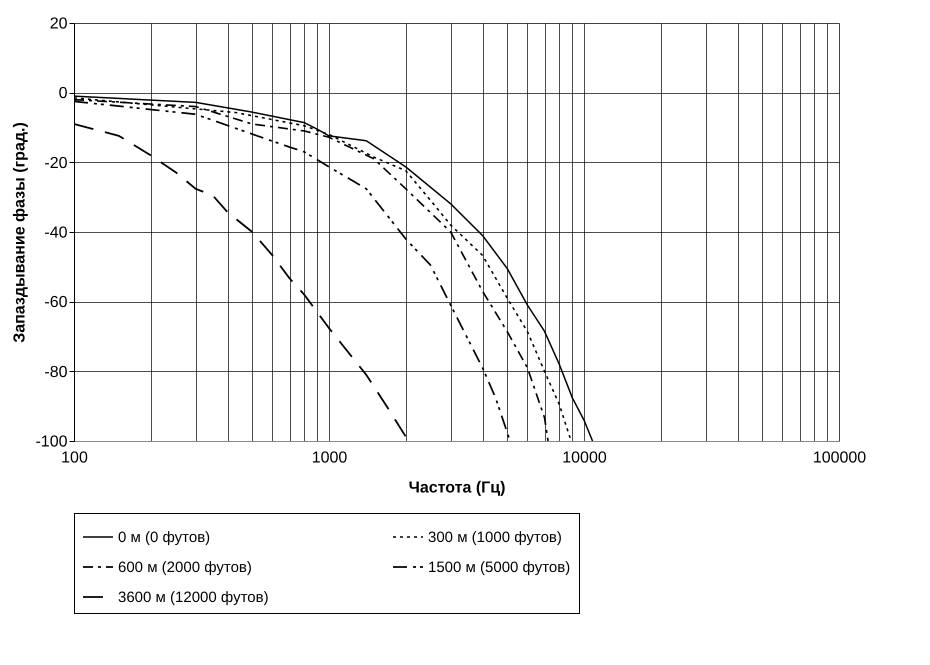 This screenshot has width=930, height=665. Describe the element at coordinates (185, 567) in the screenshot. I see `legend-label: 600 м (2000 футов)` at that location.